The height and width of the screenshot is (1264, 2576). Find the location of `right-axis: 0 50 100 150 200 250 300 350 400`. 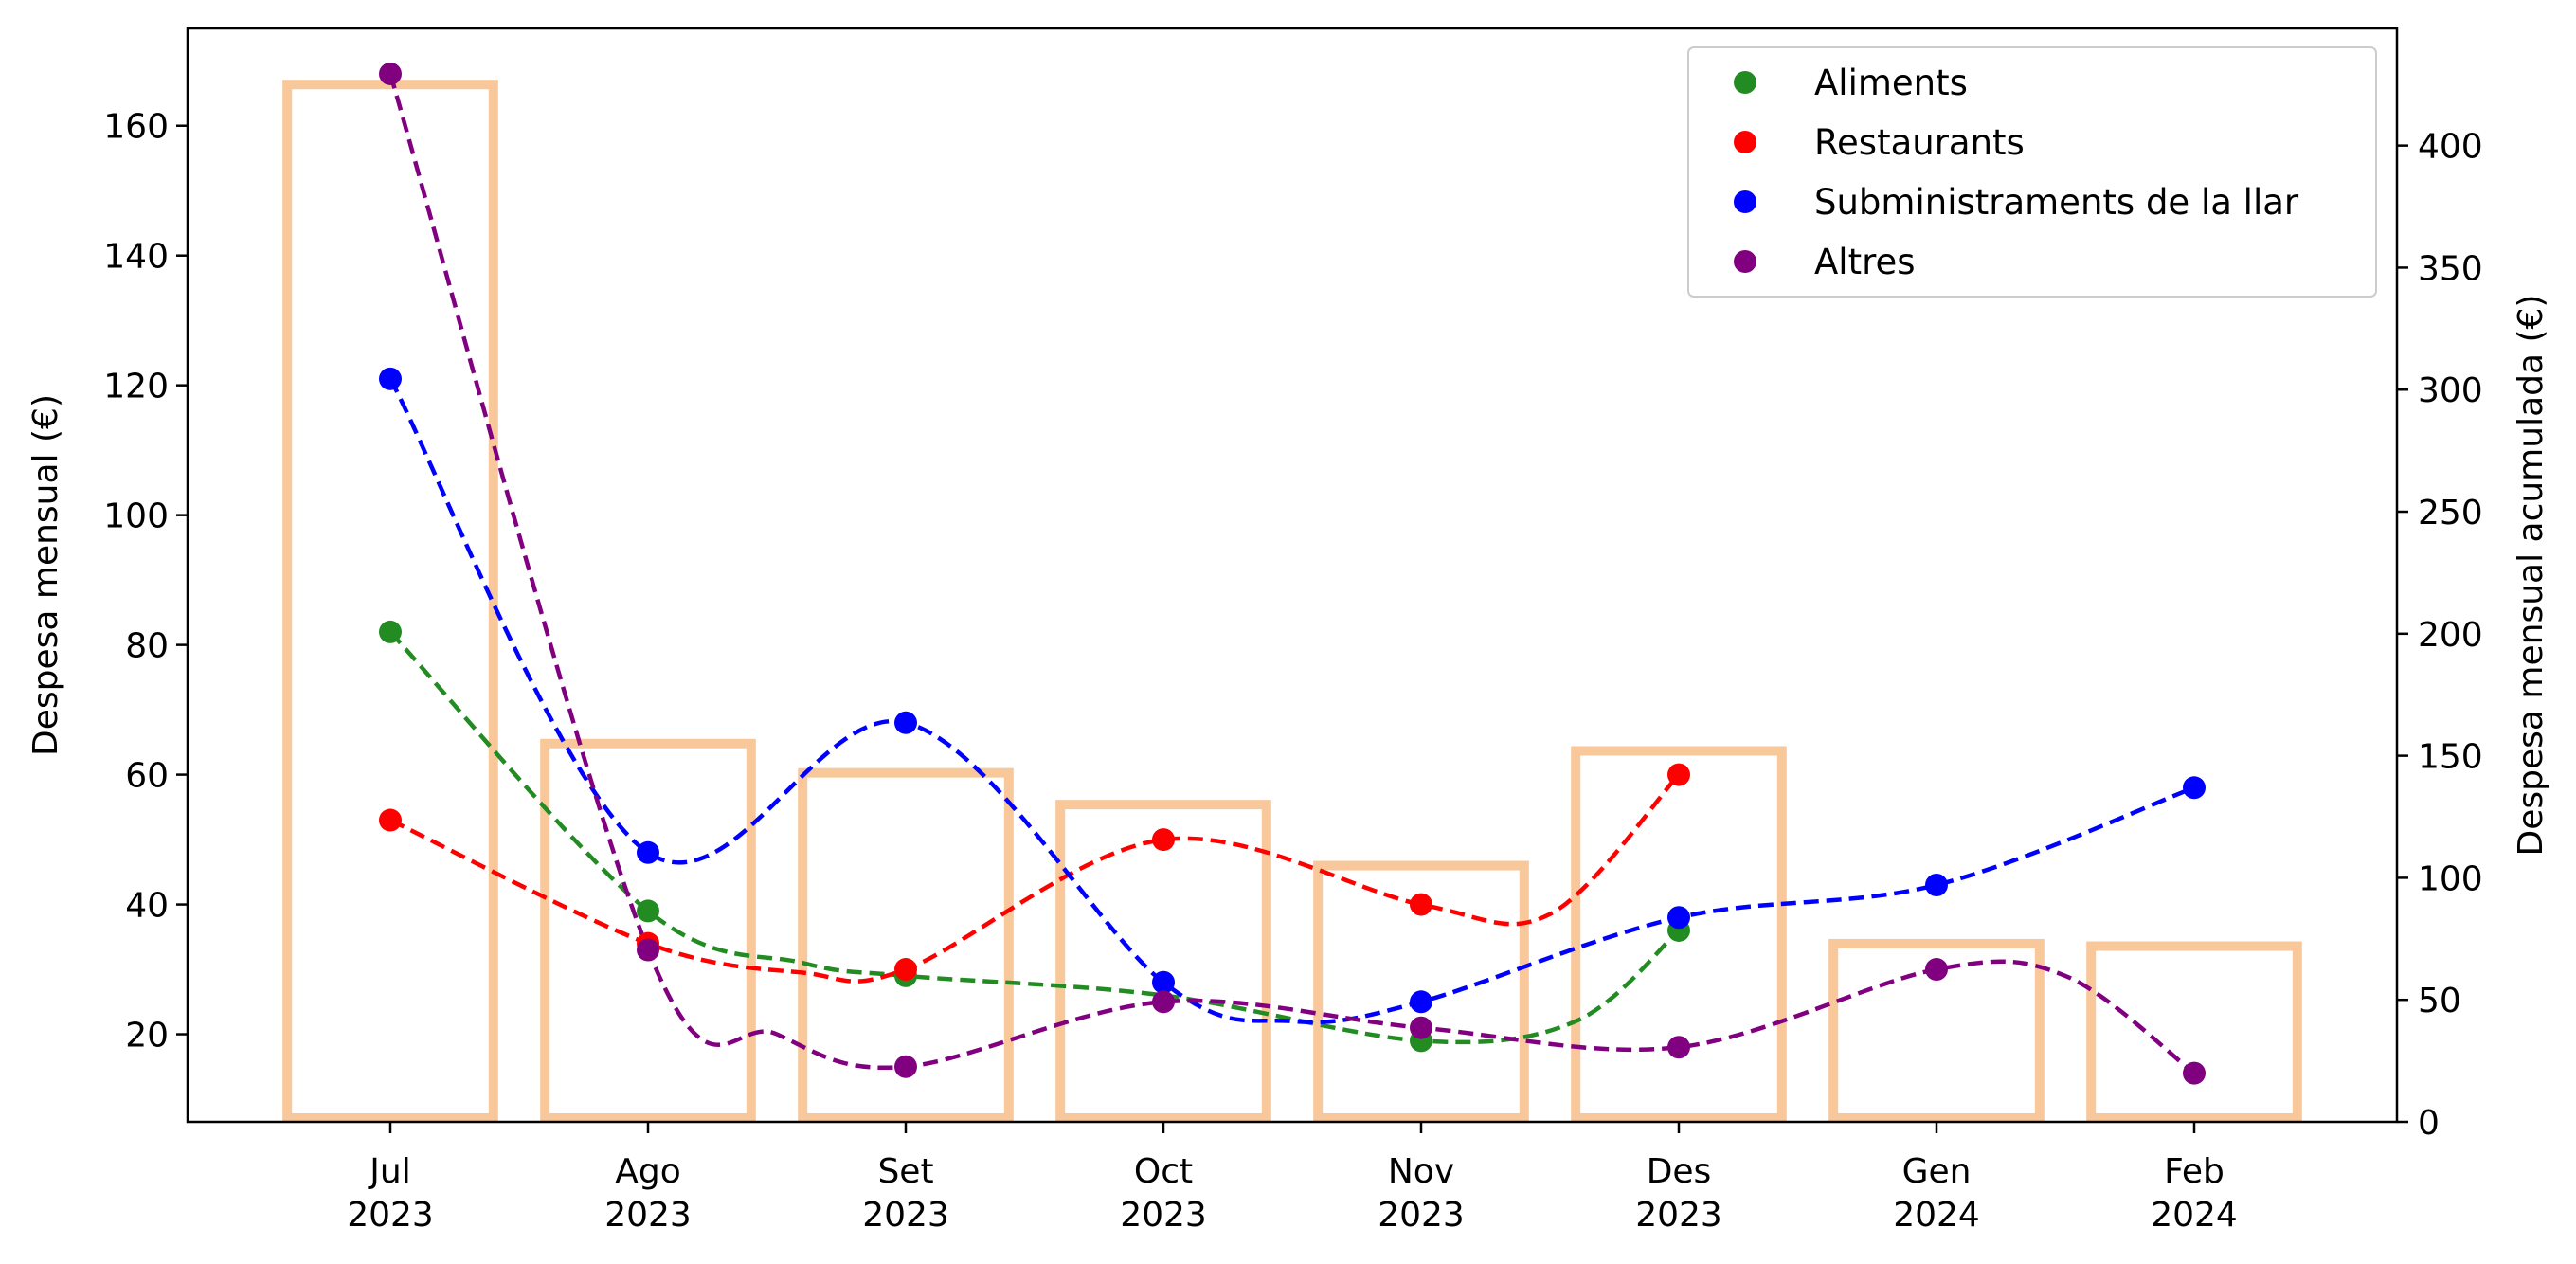

right-axis: 0 50 100 150 200 250 300 350 400 is located at coordinates (2440, 636).